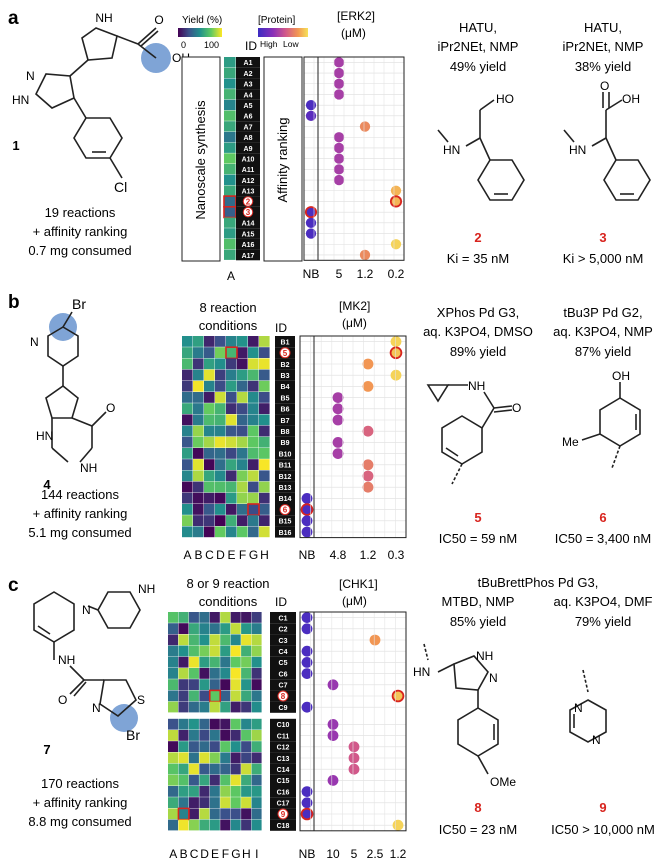 The width and height of the screenshot is (669, 868). Describe the element at coordinates (607, 146) in the screenshot. I see `compound-3-structure` at that location.